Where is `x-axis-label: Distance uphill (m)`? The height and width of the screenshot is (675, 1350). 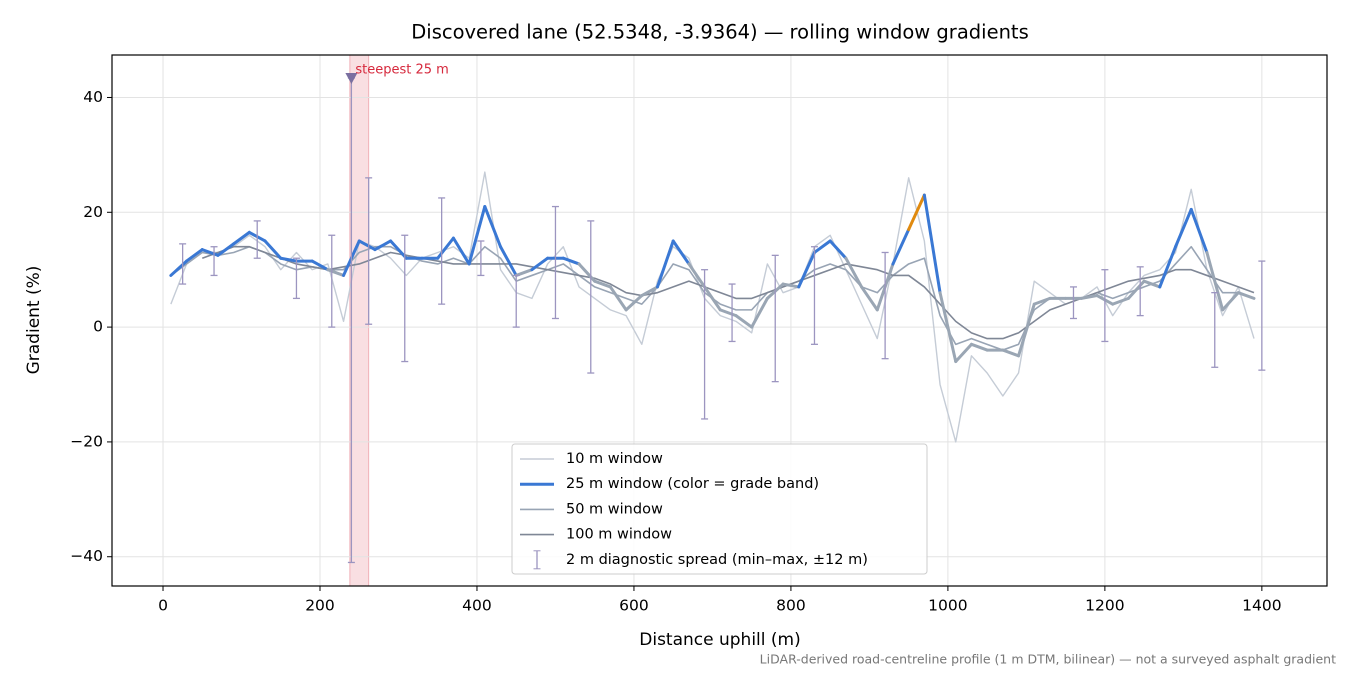
x-axis-label: Distance uphill (m) is located at coordinates (719, 640).